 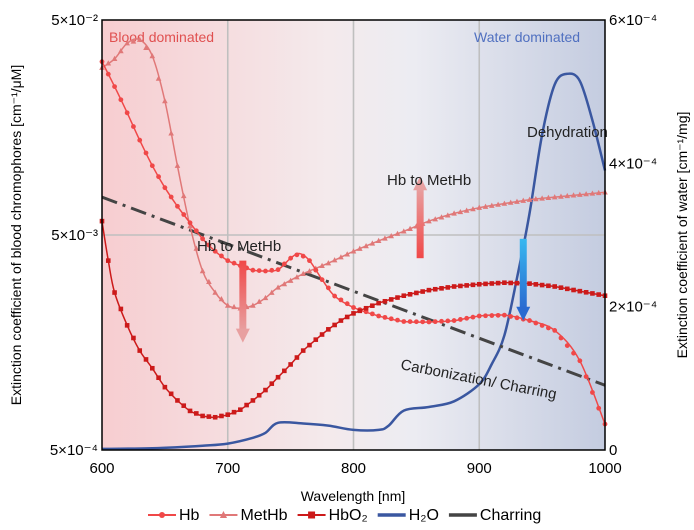 What do you see at coordinates (74, 20) in the screenshot?
I see `y-tick-label-left: 5×10⁻²` at bounding box center [74, 20].